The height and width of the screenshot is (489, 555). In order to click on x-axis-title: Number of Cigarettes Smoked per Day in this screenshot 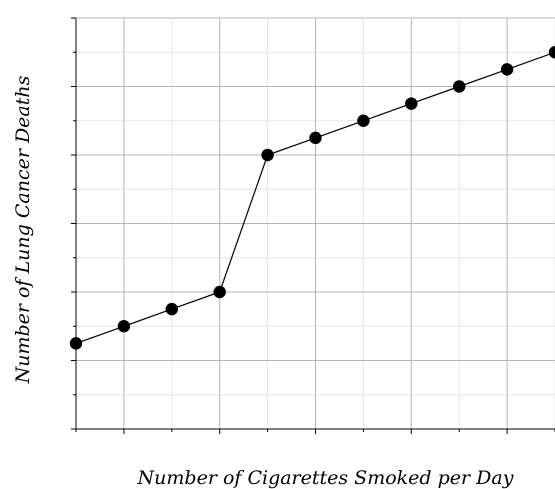, I will do `click(325, 478)`.